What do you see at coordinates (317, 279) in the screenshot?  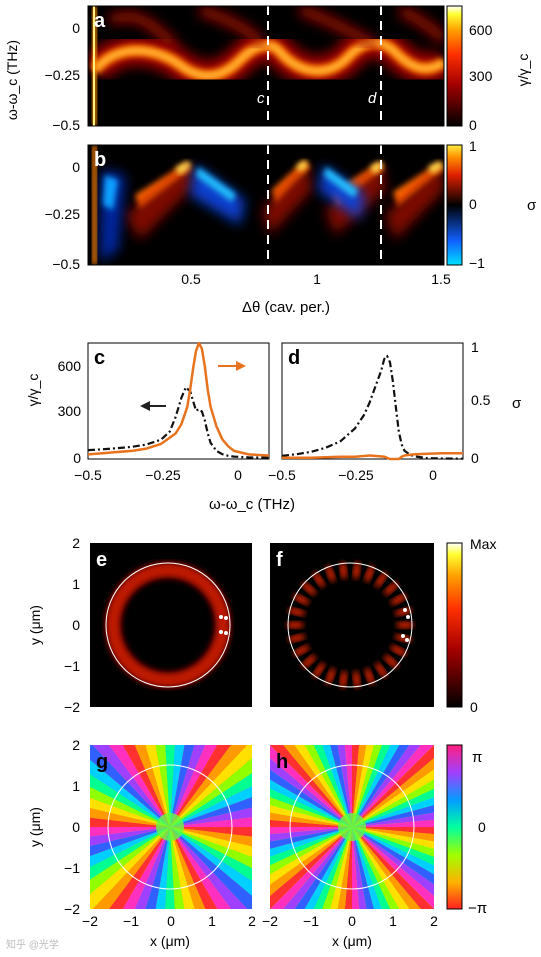 I see `b-xtick-1: 1` at bounding box center [317, 279].